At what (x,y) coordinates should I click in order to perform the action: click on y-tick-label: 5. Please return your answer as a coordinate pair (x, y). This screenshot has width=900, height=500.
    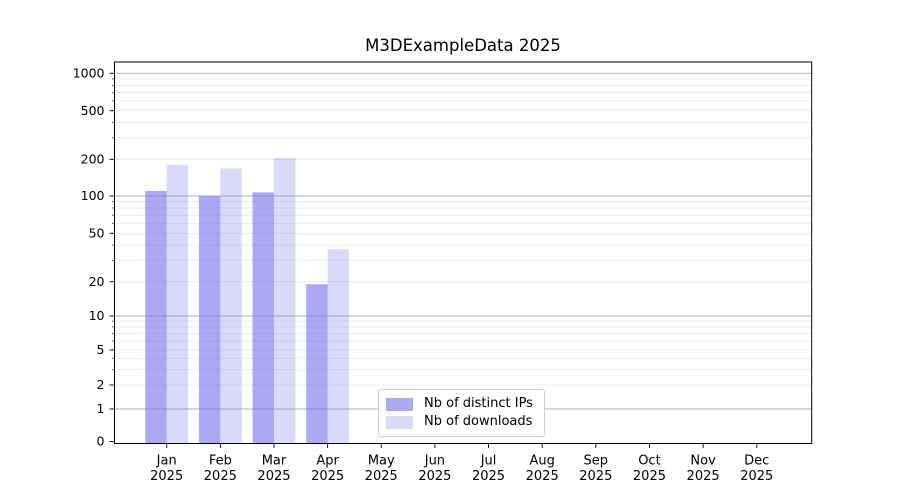
    Looking at the image, I should click on (101, 349).